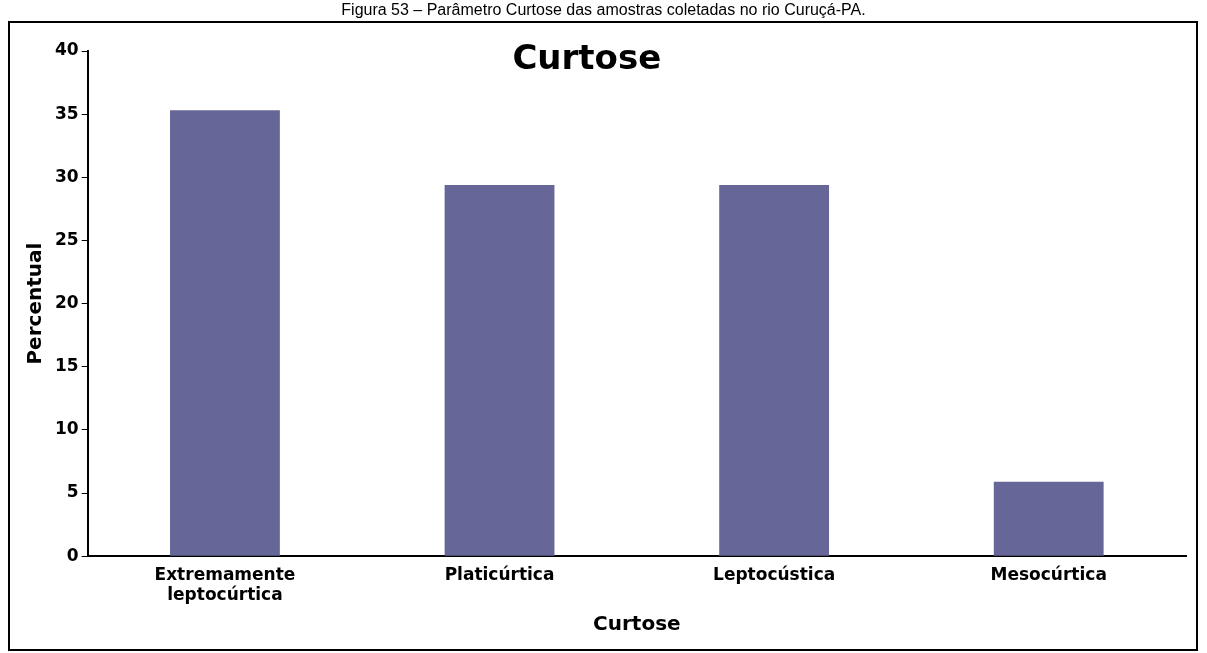 The image size is (1207, 653). What do you see at coordinates (499, 573) in the screenshot?
I see `x-tick-label: Platicúrtica` at bounding box center [499, 573].